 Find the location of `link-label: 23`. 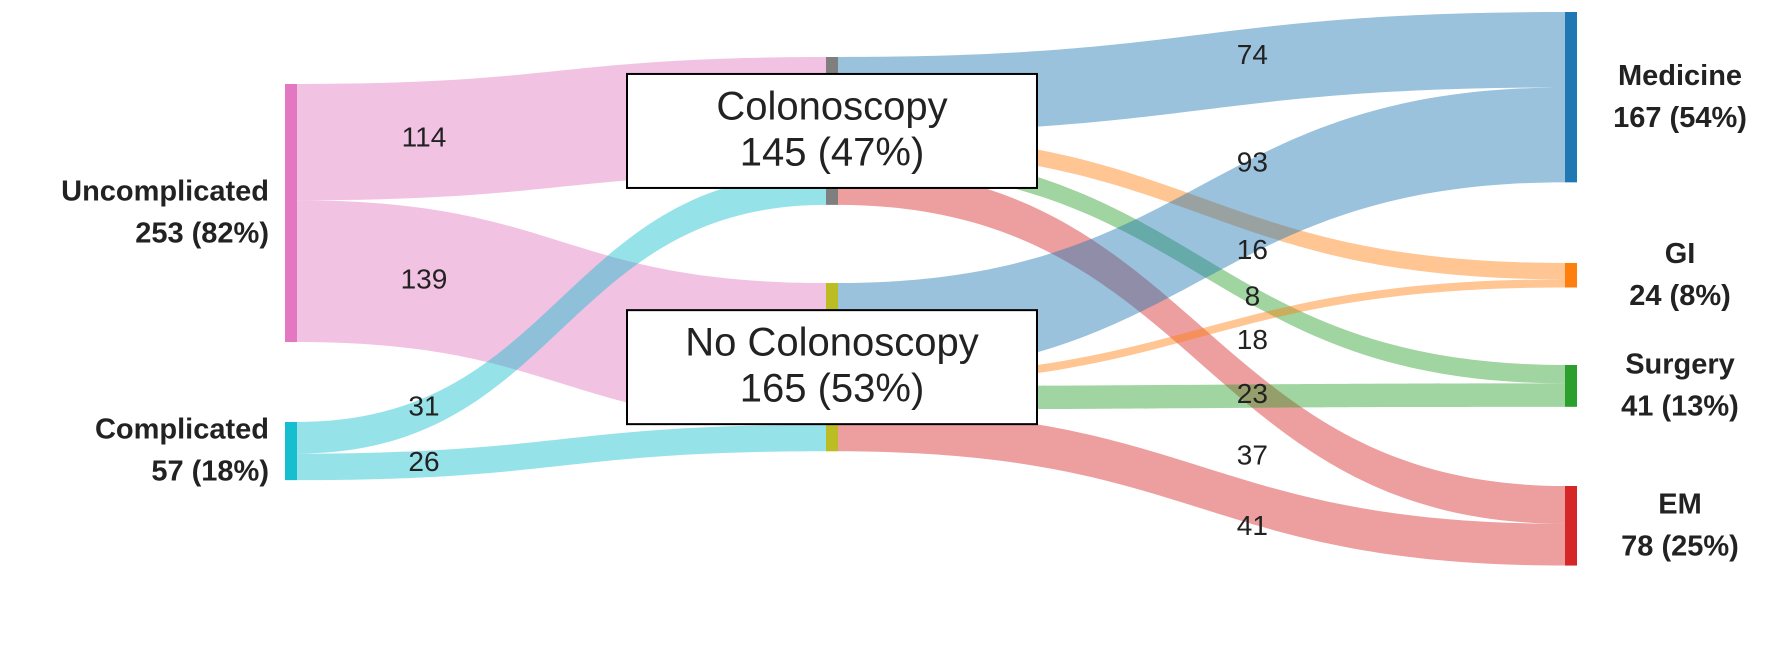

link-label: 23 is located at coordinates (1252, 393).